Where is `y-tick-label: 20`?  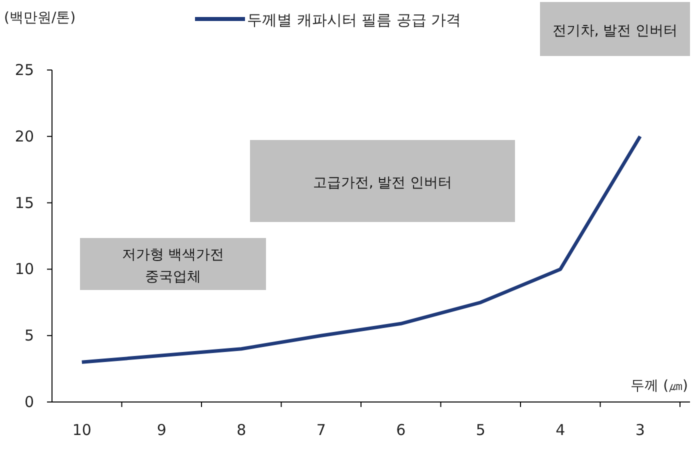 y-tick-label: 20 is located at coordinates (24, 136).